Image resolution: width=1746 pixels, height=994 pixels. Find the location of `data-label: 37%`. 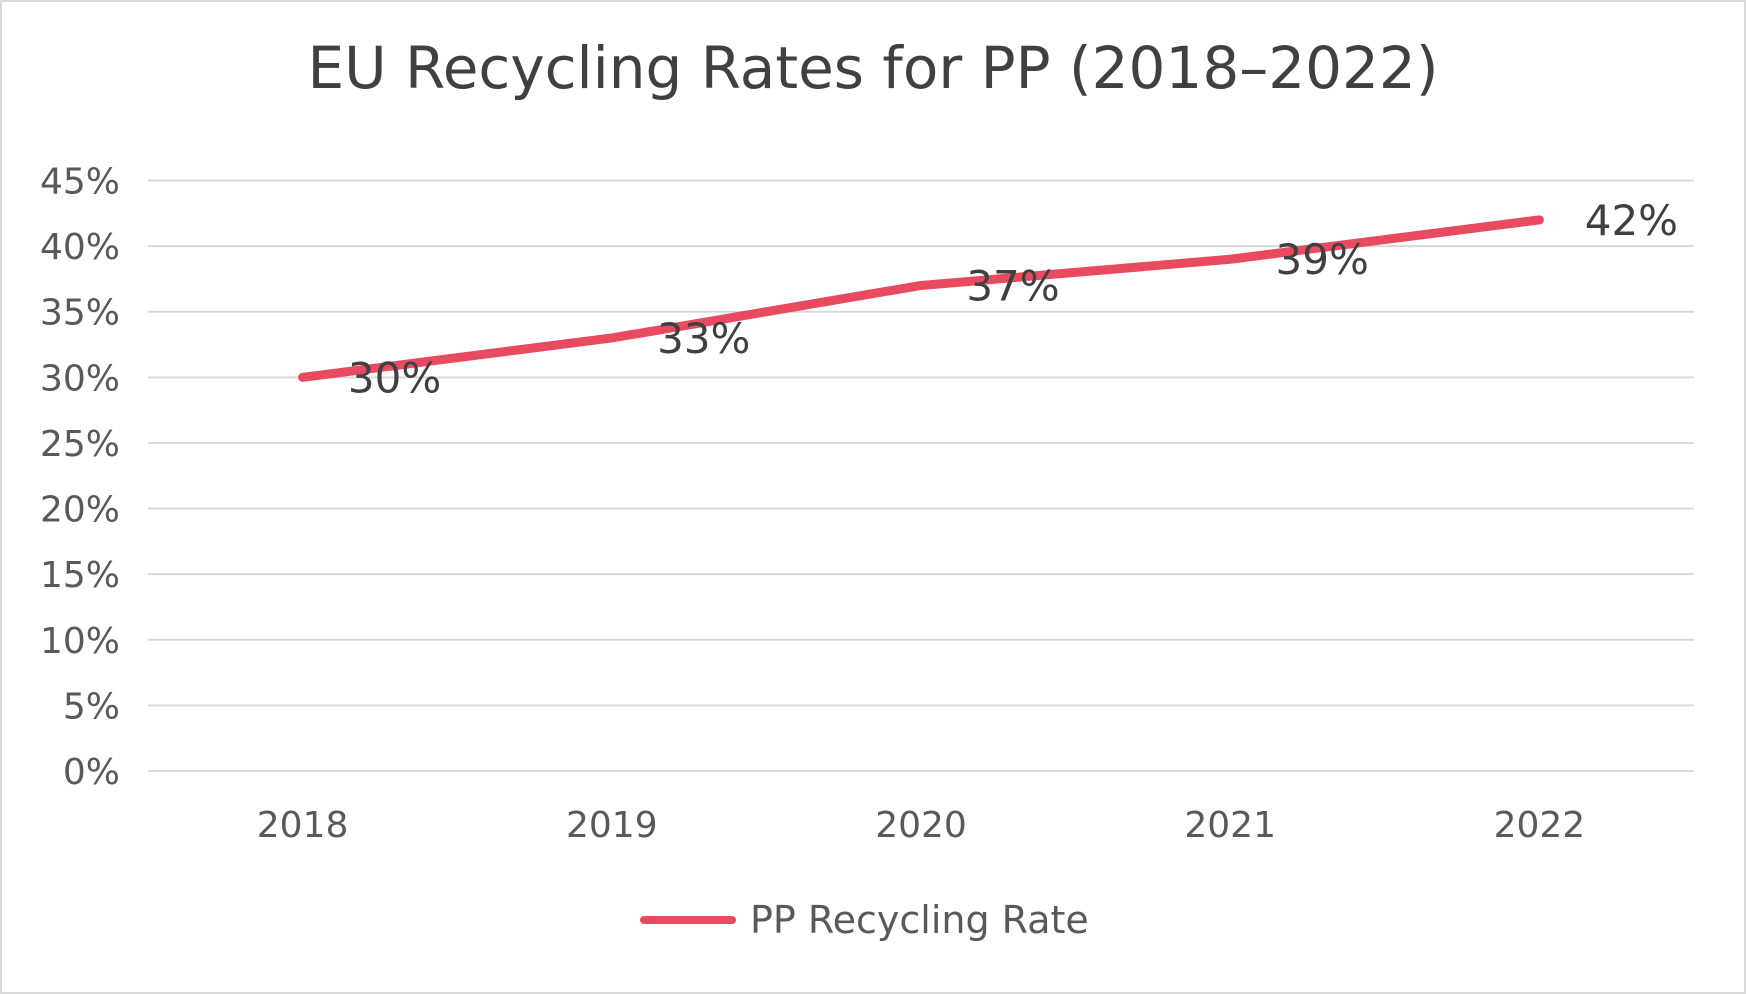

data-label: 37% is located at coordinates (1012, 285).